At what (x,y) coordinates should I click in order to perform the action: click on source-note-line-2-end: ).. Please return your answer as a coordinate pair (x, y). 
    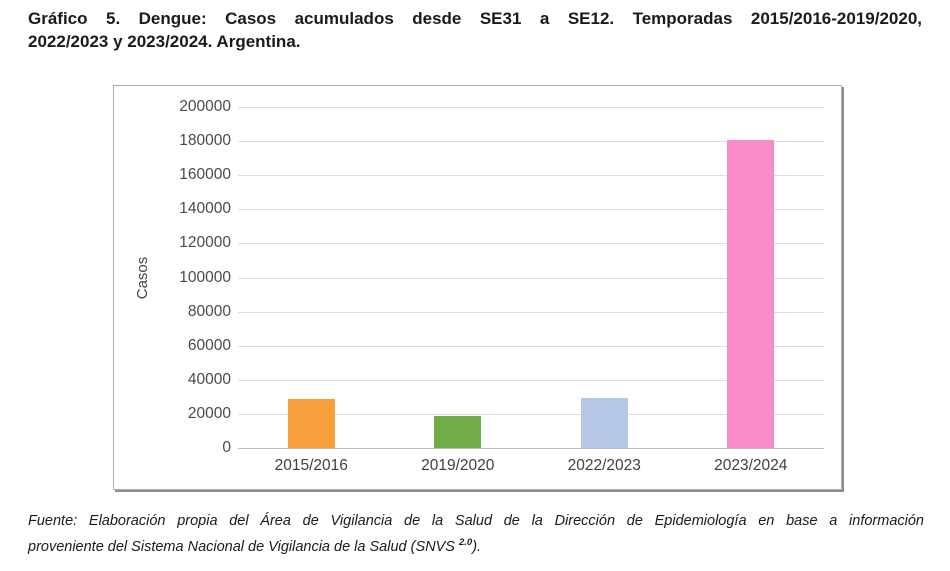
    Looking at the image, I should click on (477, 546).